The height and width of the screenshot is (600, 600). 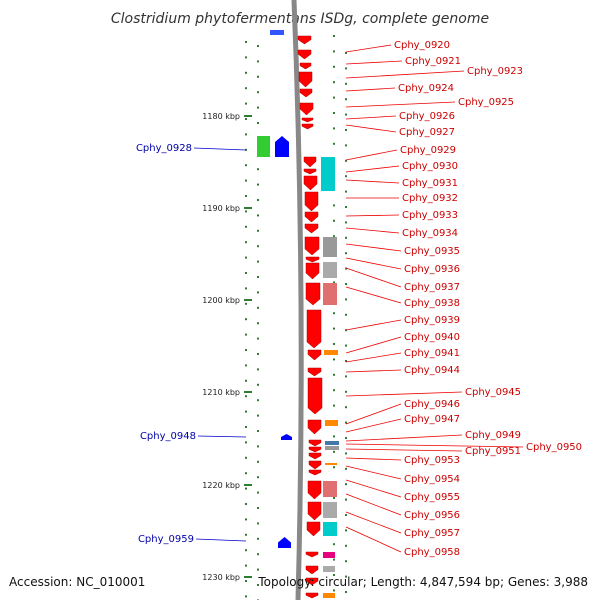 What do you see at coordinates (426, 88) in the screenshot?
I see `forward-gene-label: Cphy_0924` at bounding box center [426, 88].